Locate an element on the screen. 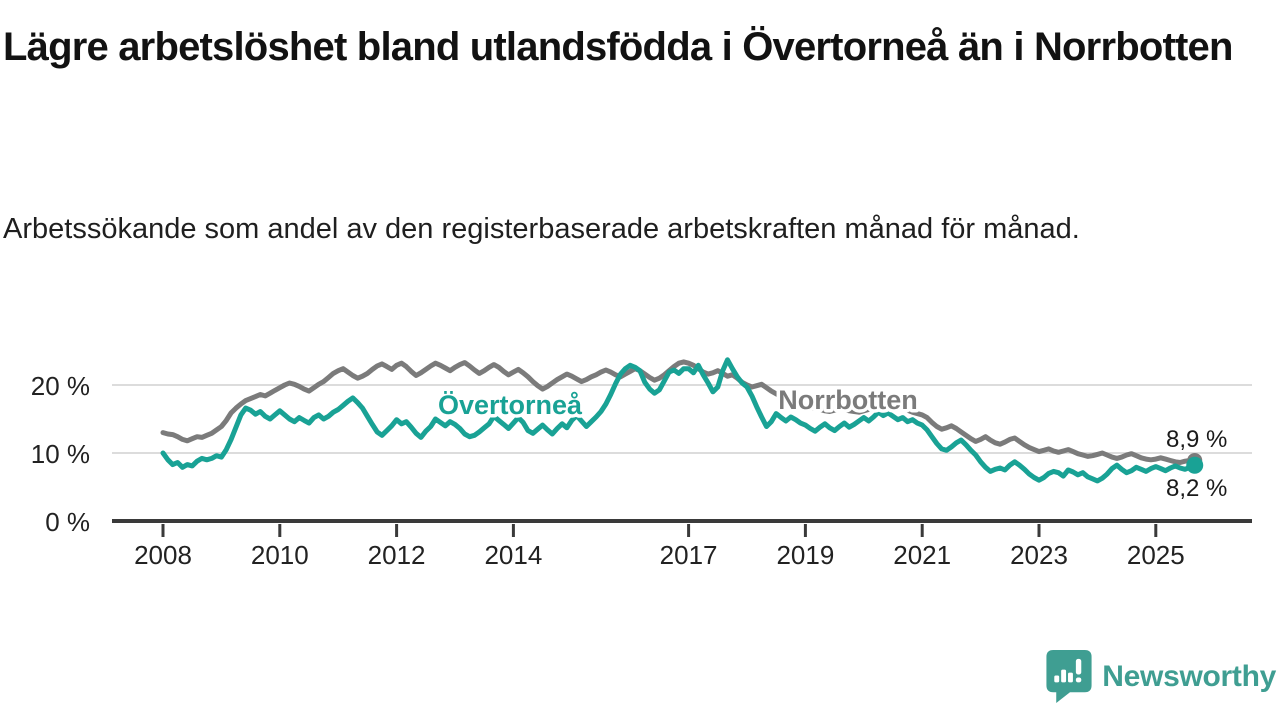 The height and width of the screenshot is (720, 1280). x-tick-label: 2025 is located at coordinates (1156, 555).